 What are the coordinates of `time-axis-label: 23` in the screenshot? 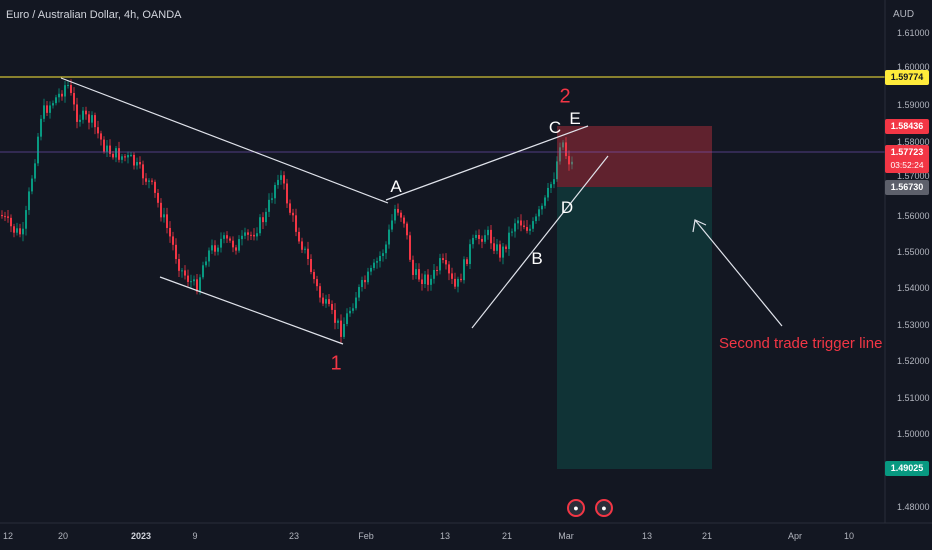 It's located at (294, 536).